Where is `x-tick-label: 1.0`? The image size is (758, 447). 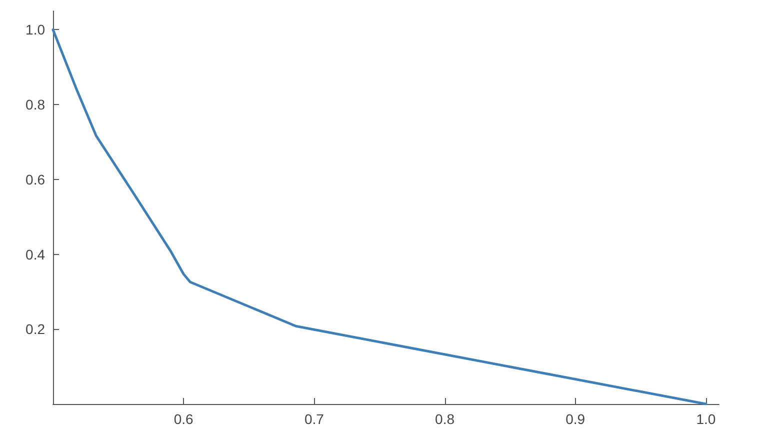 x-tick-label: 1.0 is located at coordinates (706, 419).